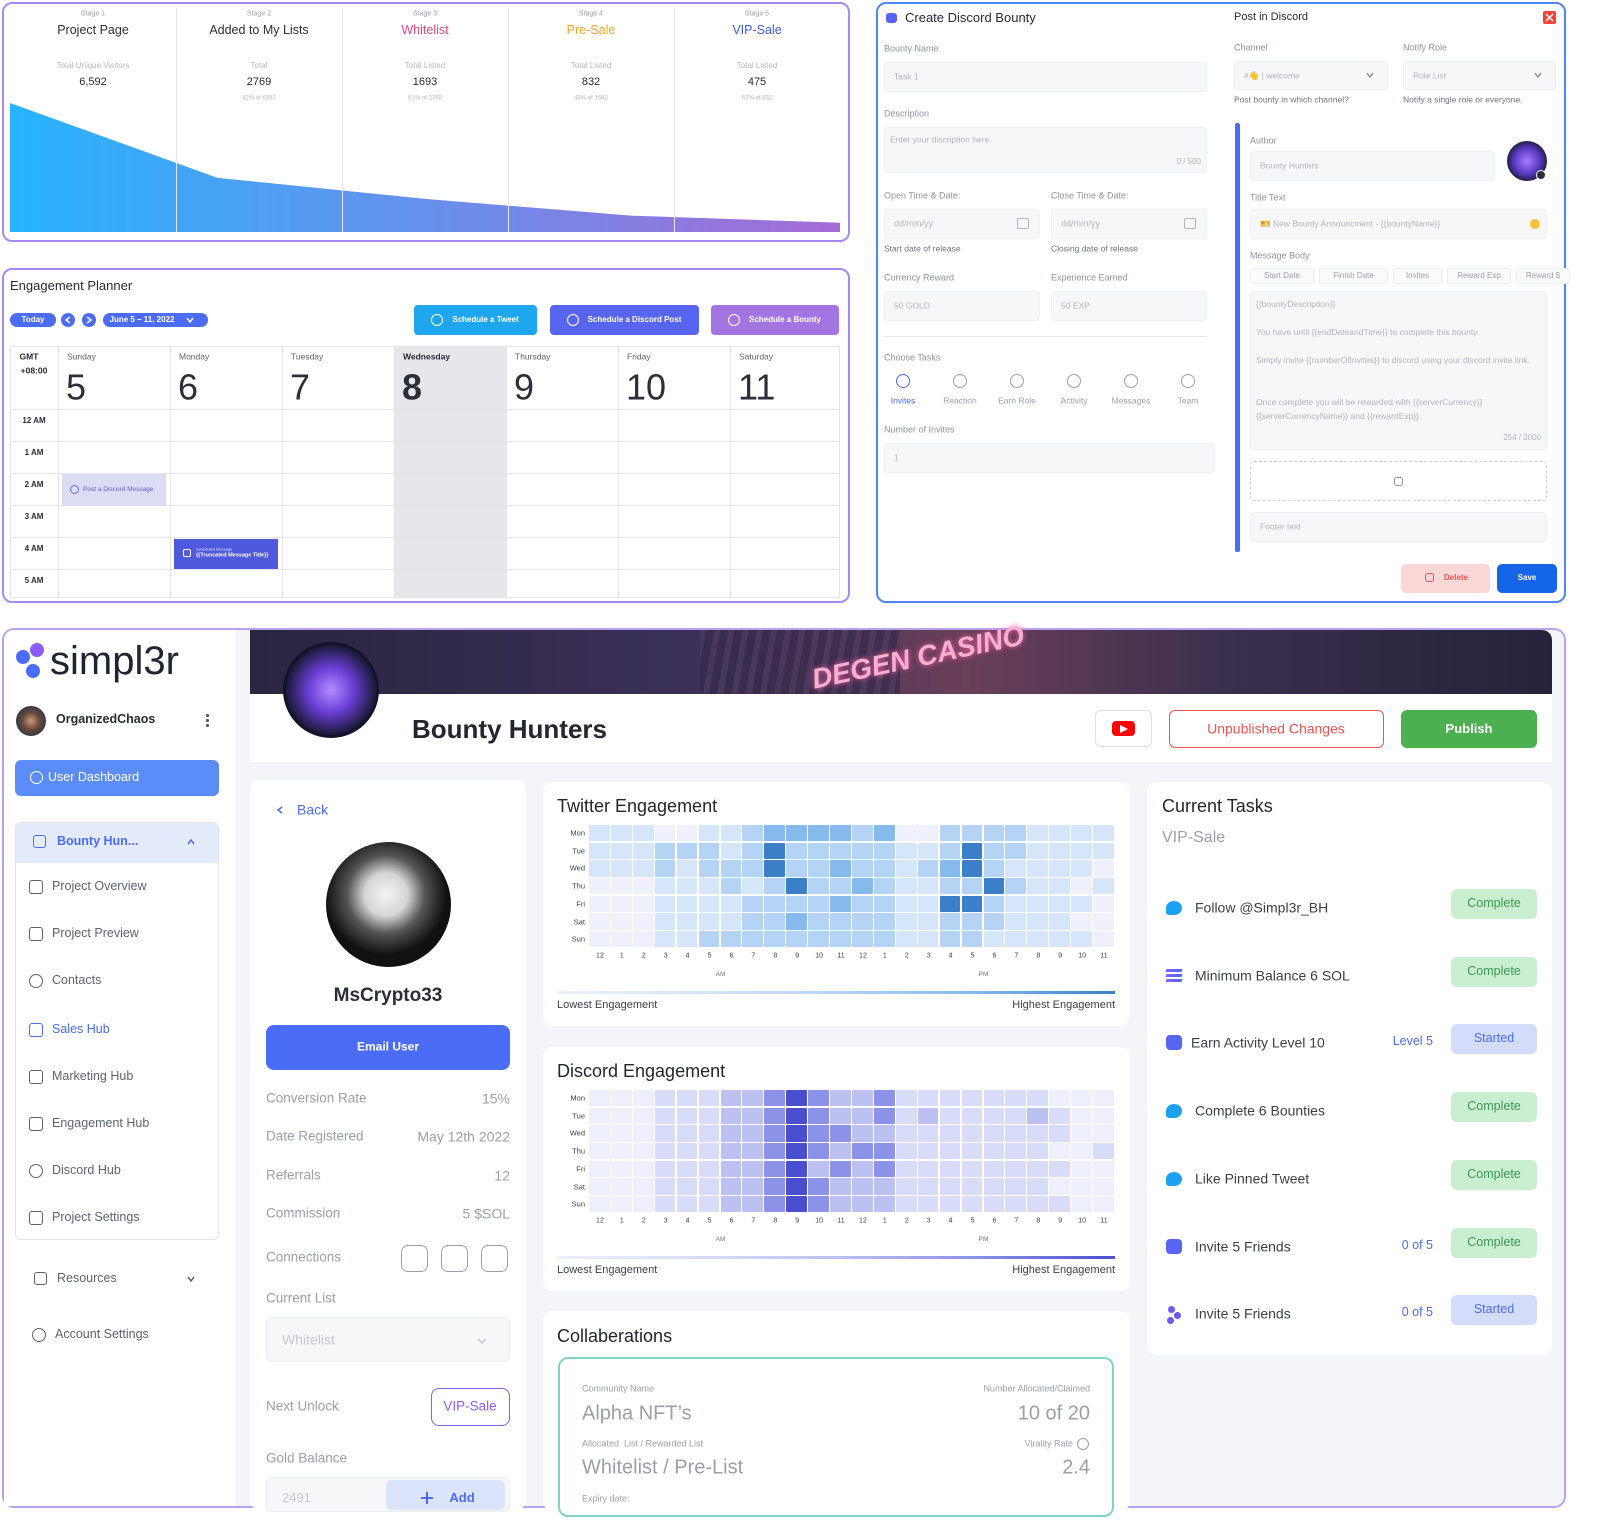  I want to click on dashboard-button, so click(117, 778).